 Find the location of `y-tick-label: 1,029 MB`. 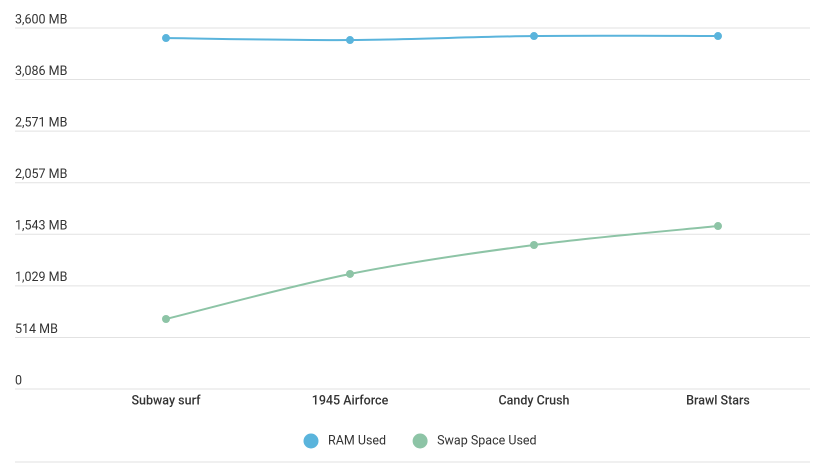

y-tick-label: 1,029 MB is located at coordinates (41, 277).